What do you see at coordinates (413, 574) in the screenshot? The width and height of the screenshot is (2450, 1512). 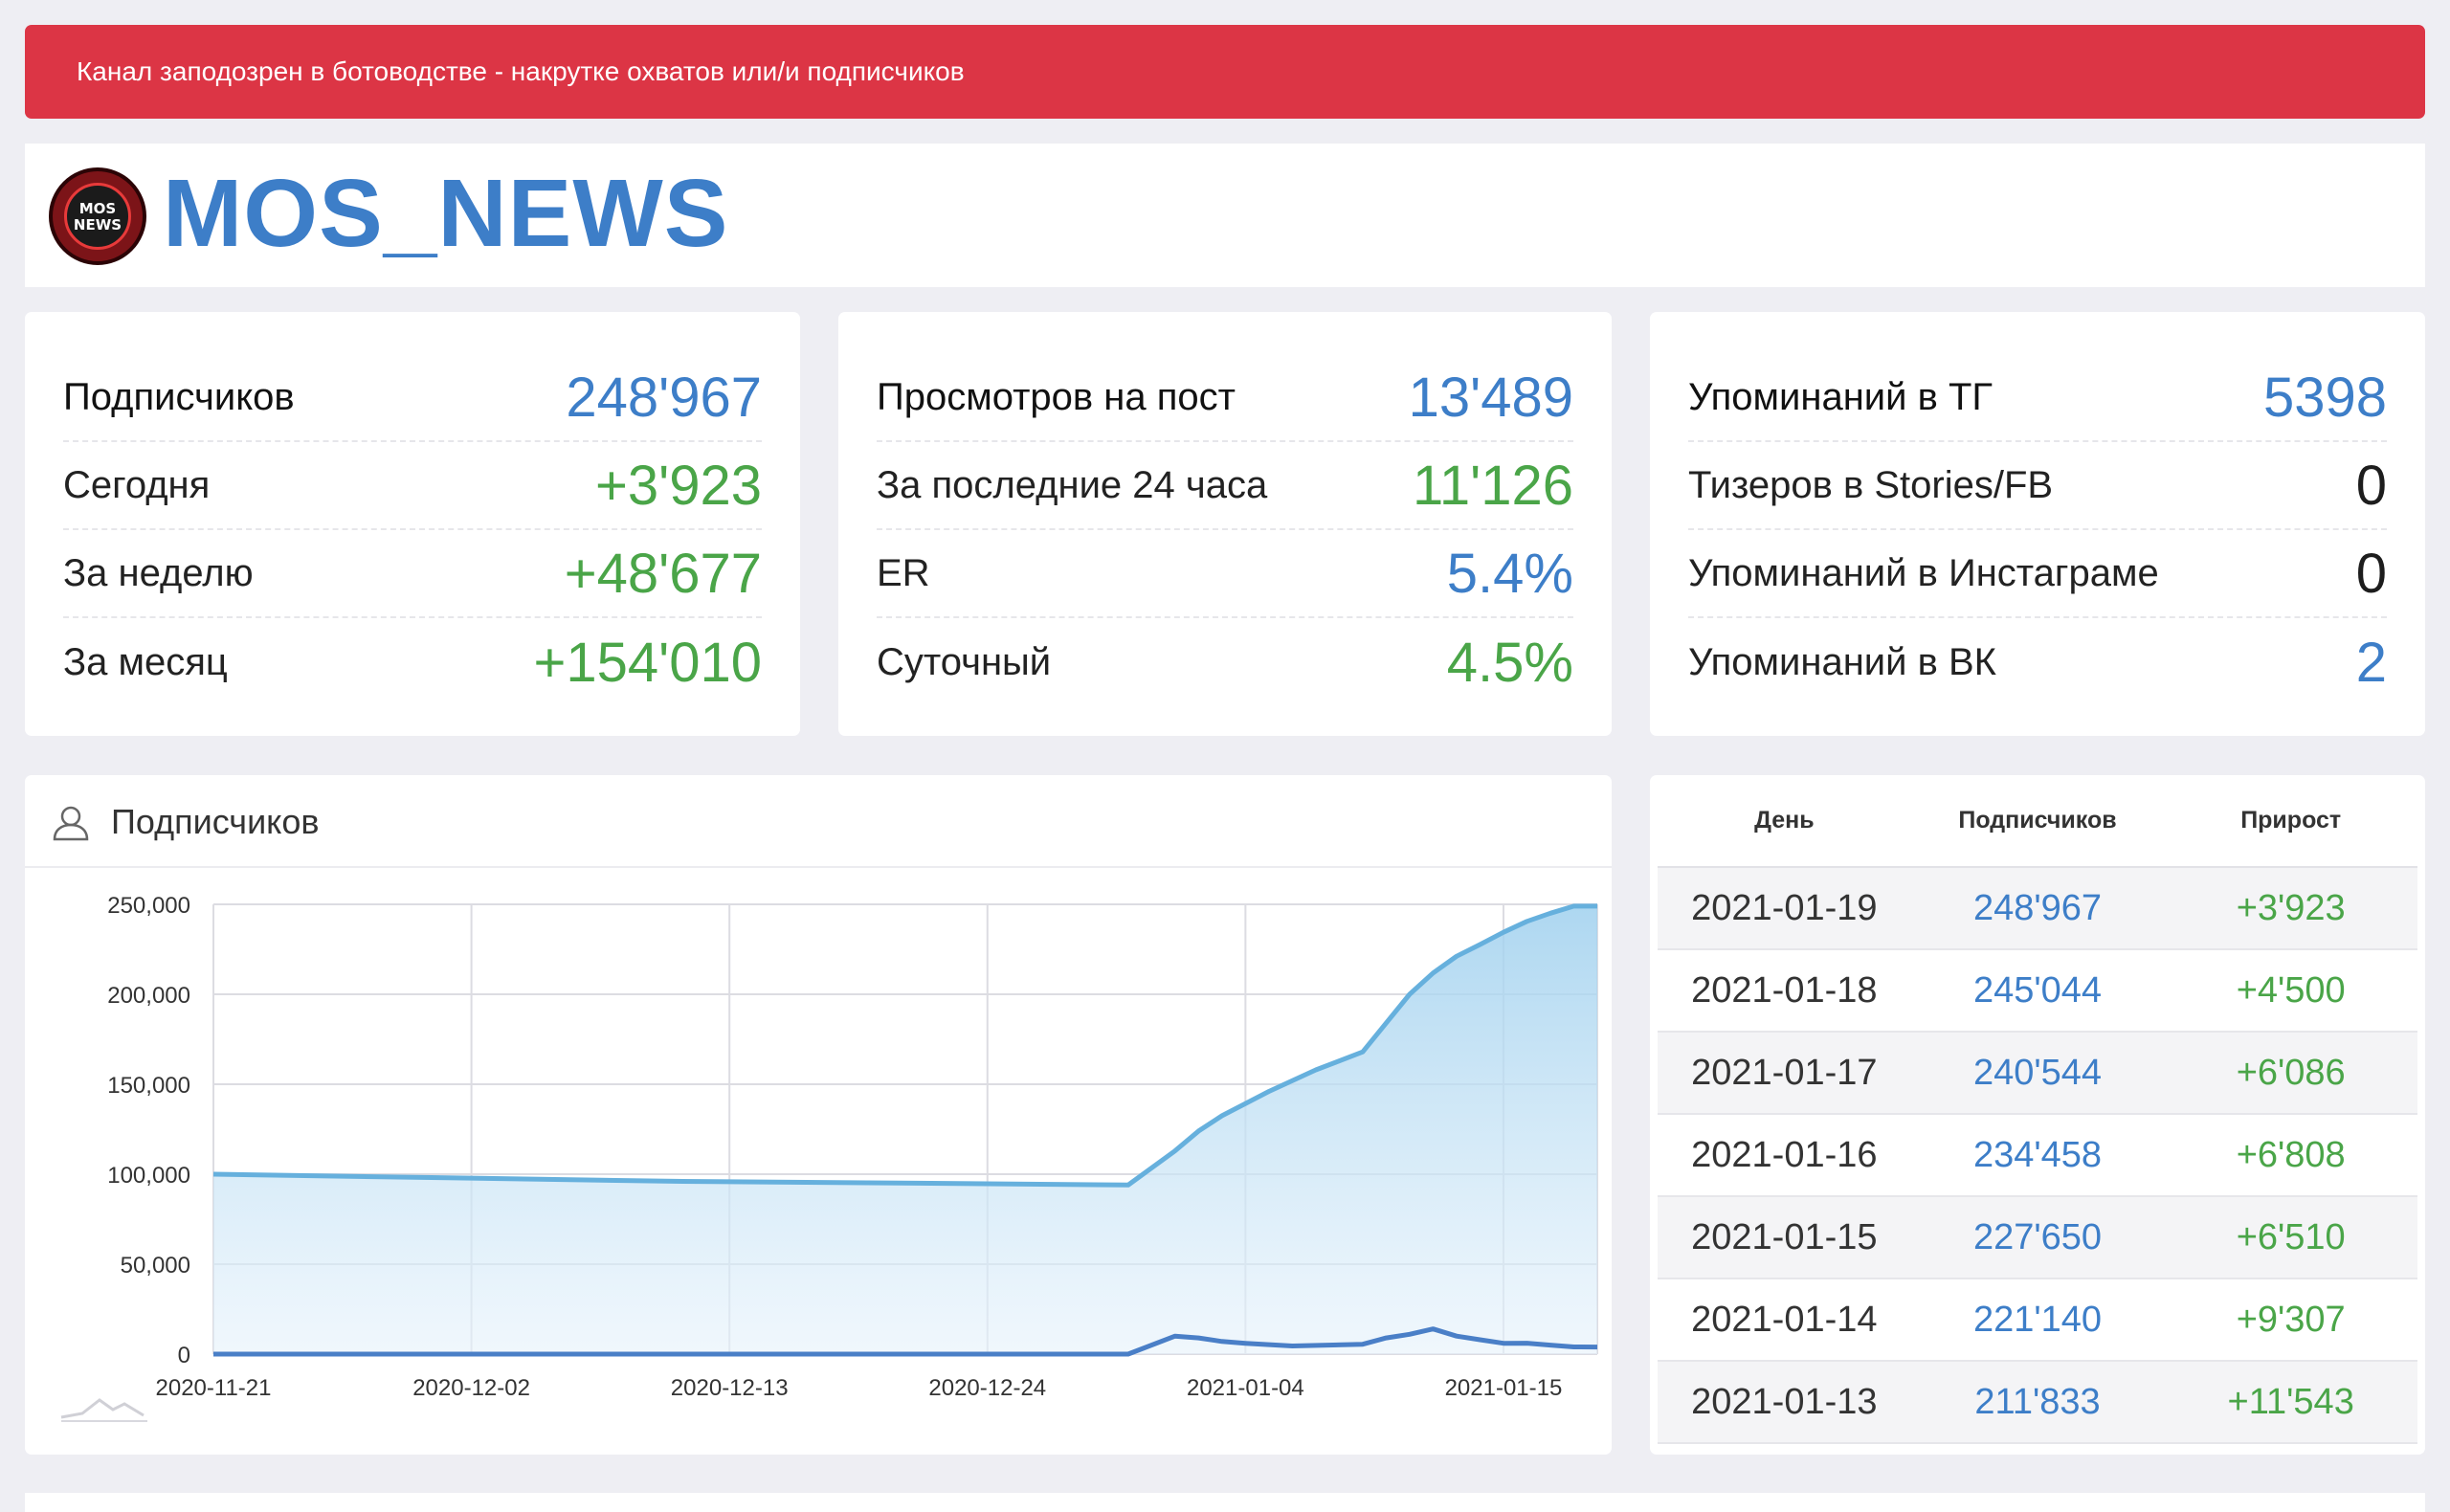 I see `stat-row: За неделю +48'677` at bounding box center [413, 574].